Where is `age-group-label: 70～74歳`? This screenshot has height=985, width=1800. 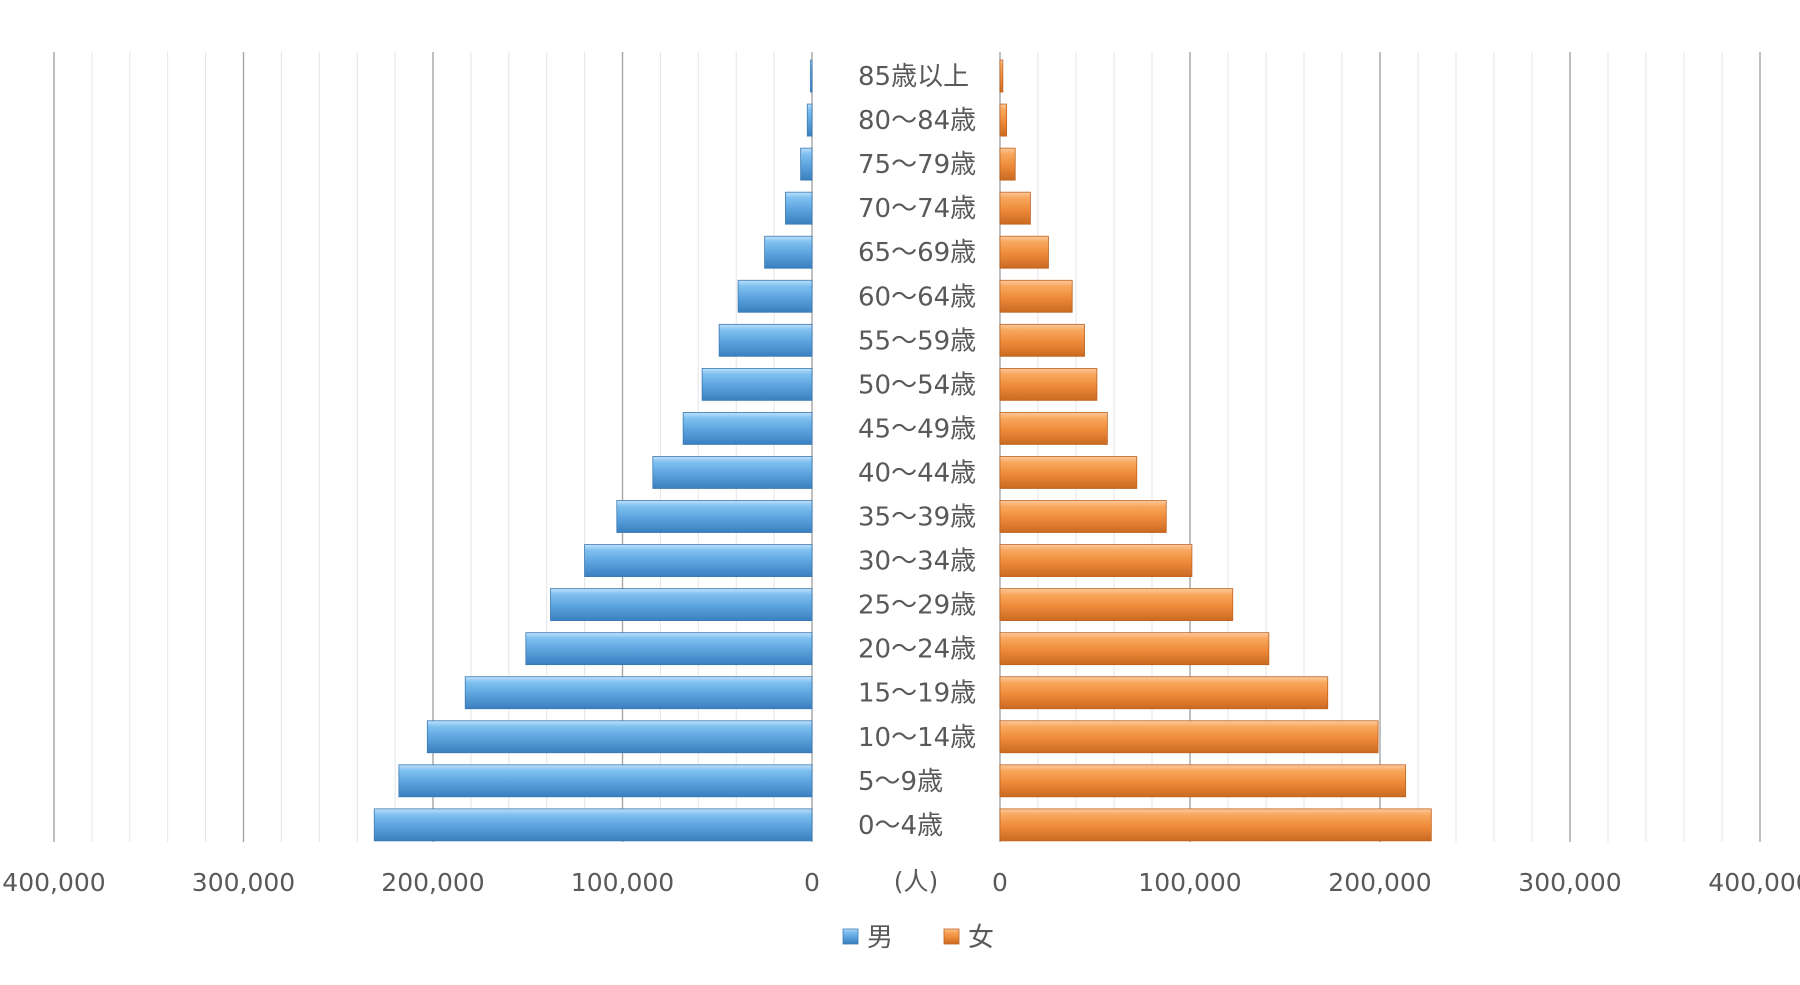
age-group-label: 70～74歳 is located at coordinates (917, 209).